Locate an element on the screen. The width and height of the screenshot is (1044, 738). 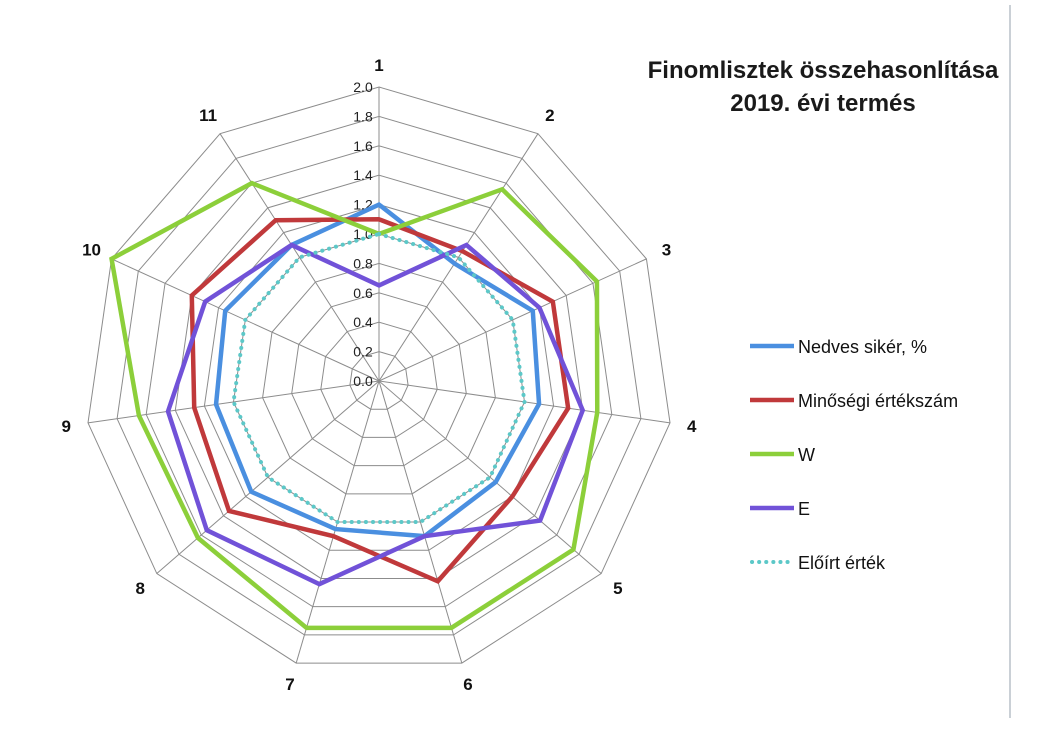
legend-label: Nedves sikér, % is located at coordinates (862, 347).